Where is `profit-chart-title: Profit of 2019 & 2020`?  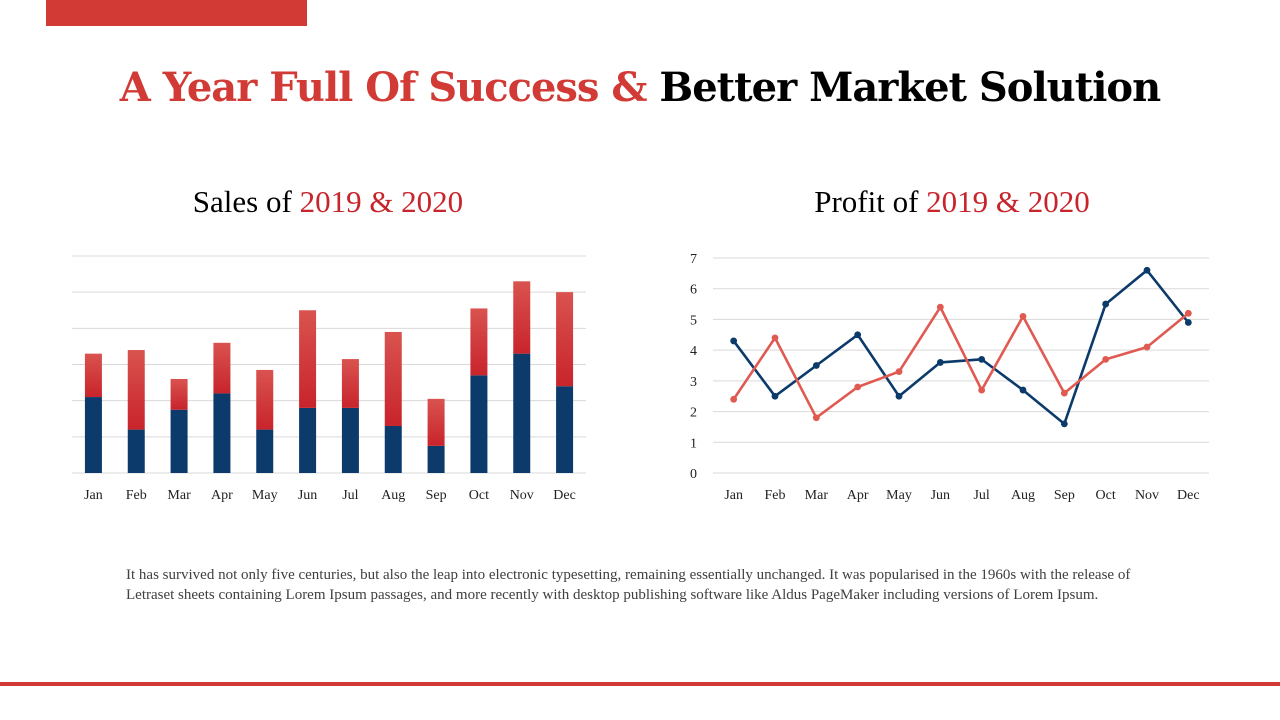 profit-chart-title: Profit of 2019 & 2020 is located at coordinates (952, 202).